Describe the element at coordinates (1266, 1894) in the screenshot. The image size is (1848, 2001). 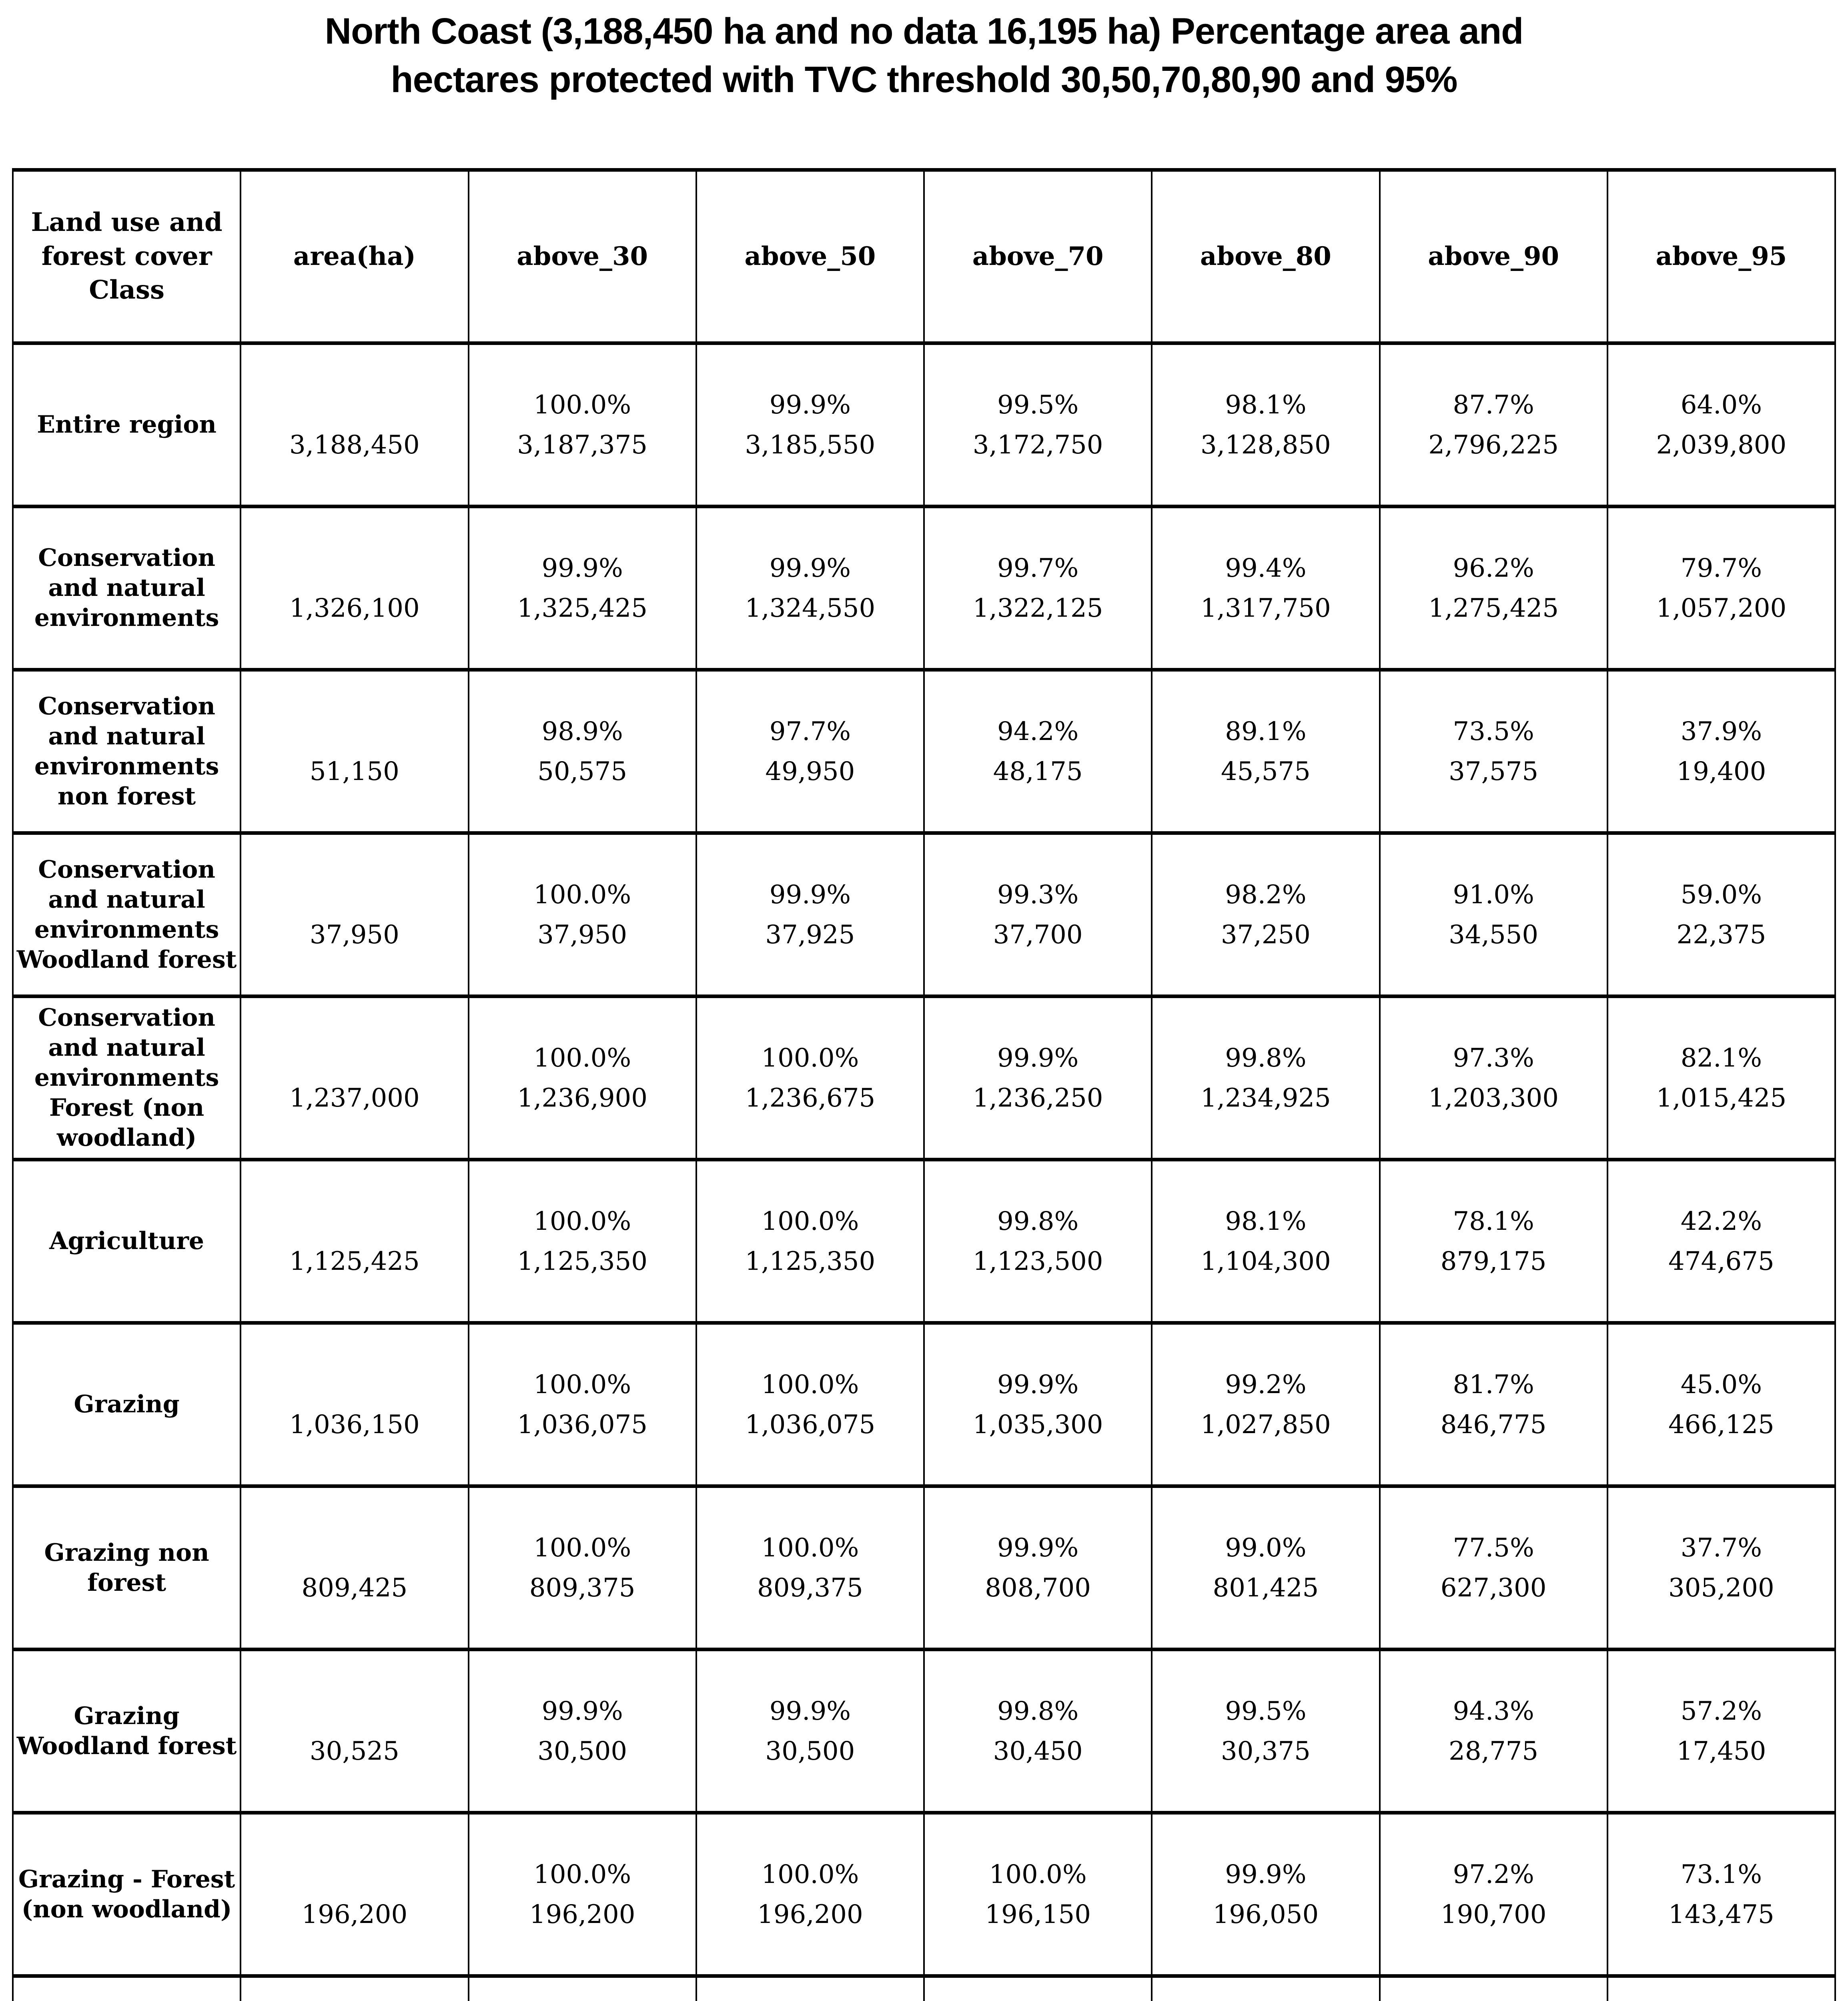
I see `threshold-cell-above_80: 99.9% 196,050` at that location.